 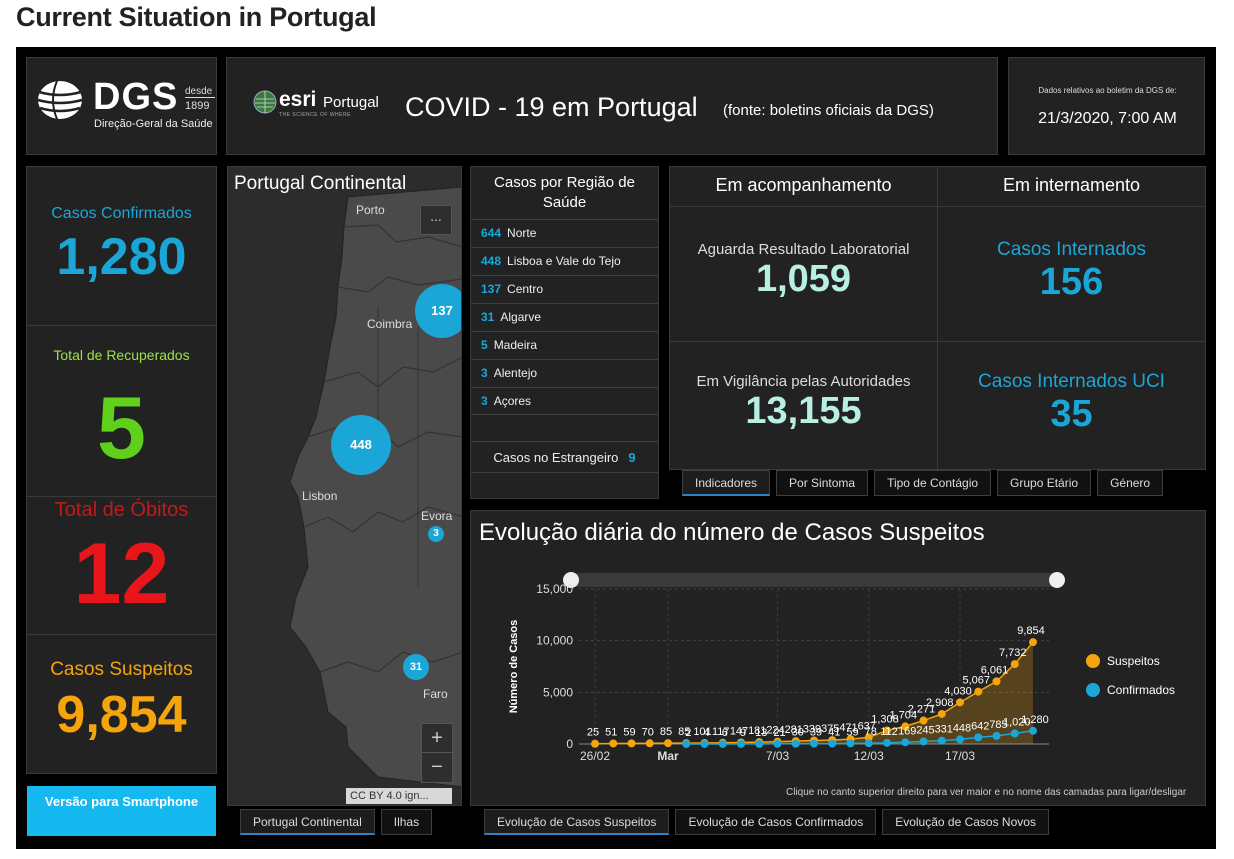 I want to click on map-title: Portugal Continental, so click(x=320, y=183).